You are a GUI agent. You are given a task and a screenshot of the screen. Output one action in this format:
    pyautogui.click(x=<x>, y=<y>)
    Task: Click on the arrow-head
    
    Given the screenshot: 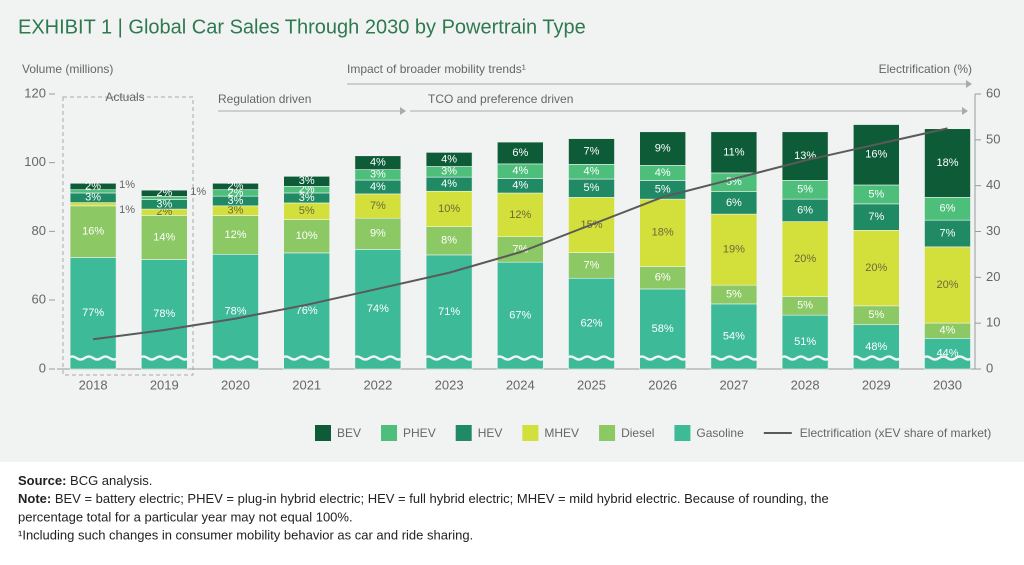 What is the action you would take?
    pyautogui.click(x=969, y=84)
    